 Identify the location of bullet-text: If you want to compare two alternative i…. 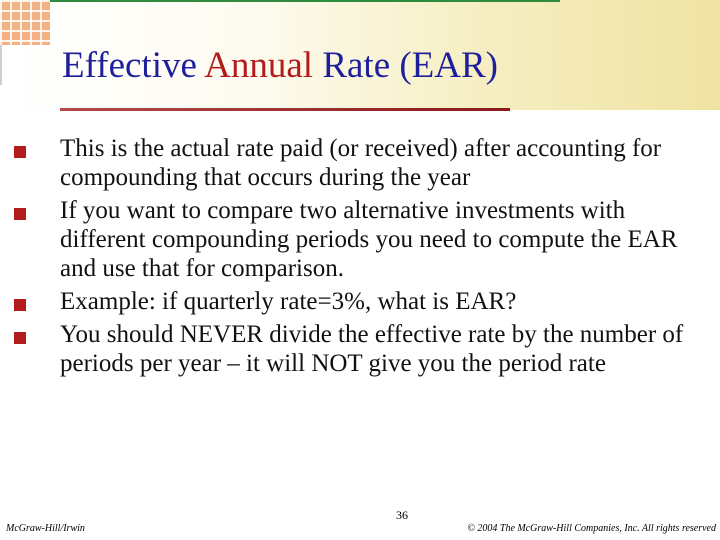
(369, 239).